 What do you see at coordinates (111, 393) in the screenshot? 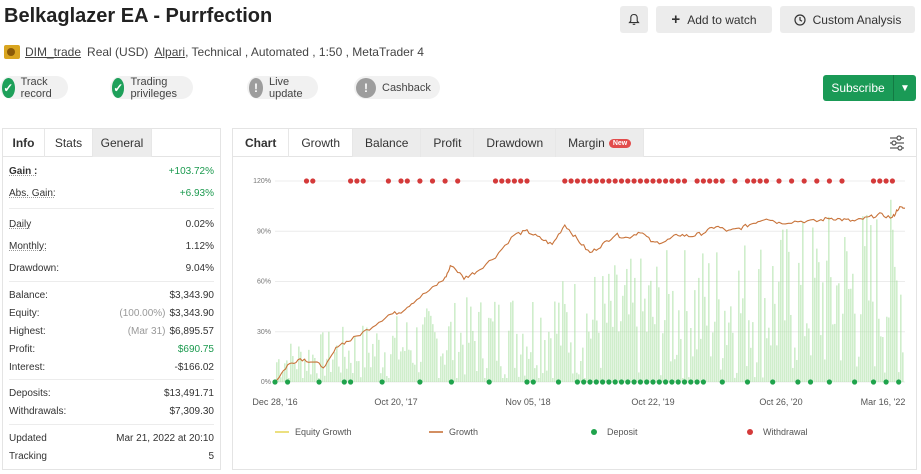
I see `stat-deposits: Deposits: $13,491.71` at bounding box center [111, 393].